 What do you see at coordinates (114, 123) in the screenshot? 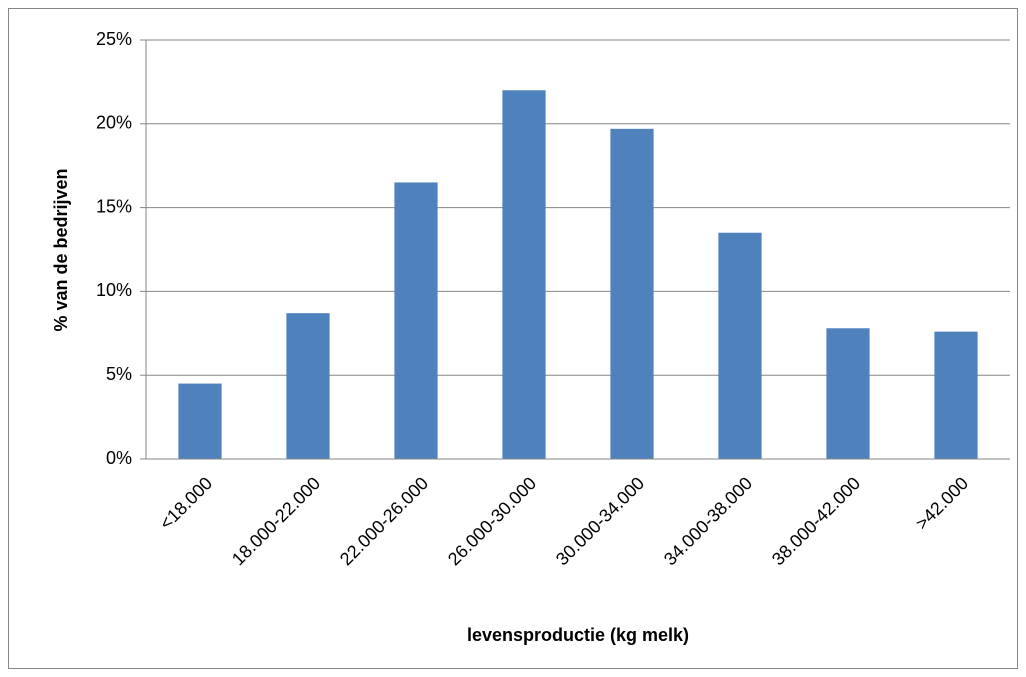
I see `y-tick-label: 20%` at bounding box center [114, 123].